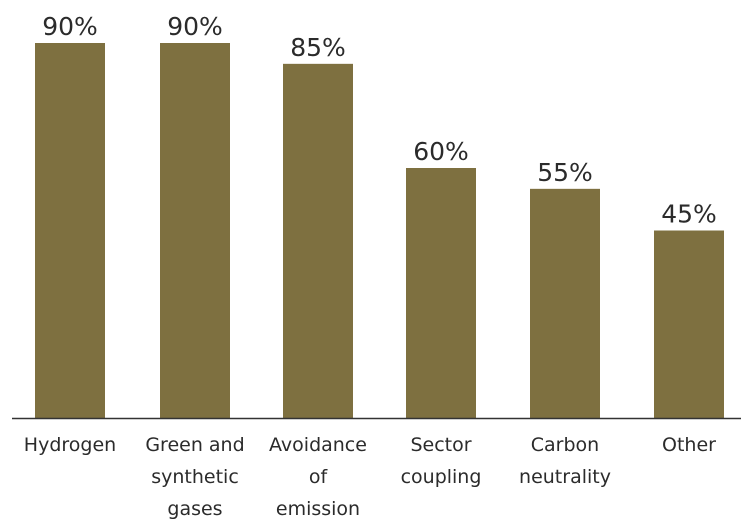  Describe the element at coordinates (565, 477) in the screenshot. I see `category-label-line: neutrality` at that location.